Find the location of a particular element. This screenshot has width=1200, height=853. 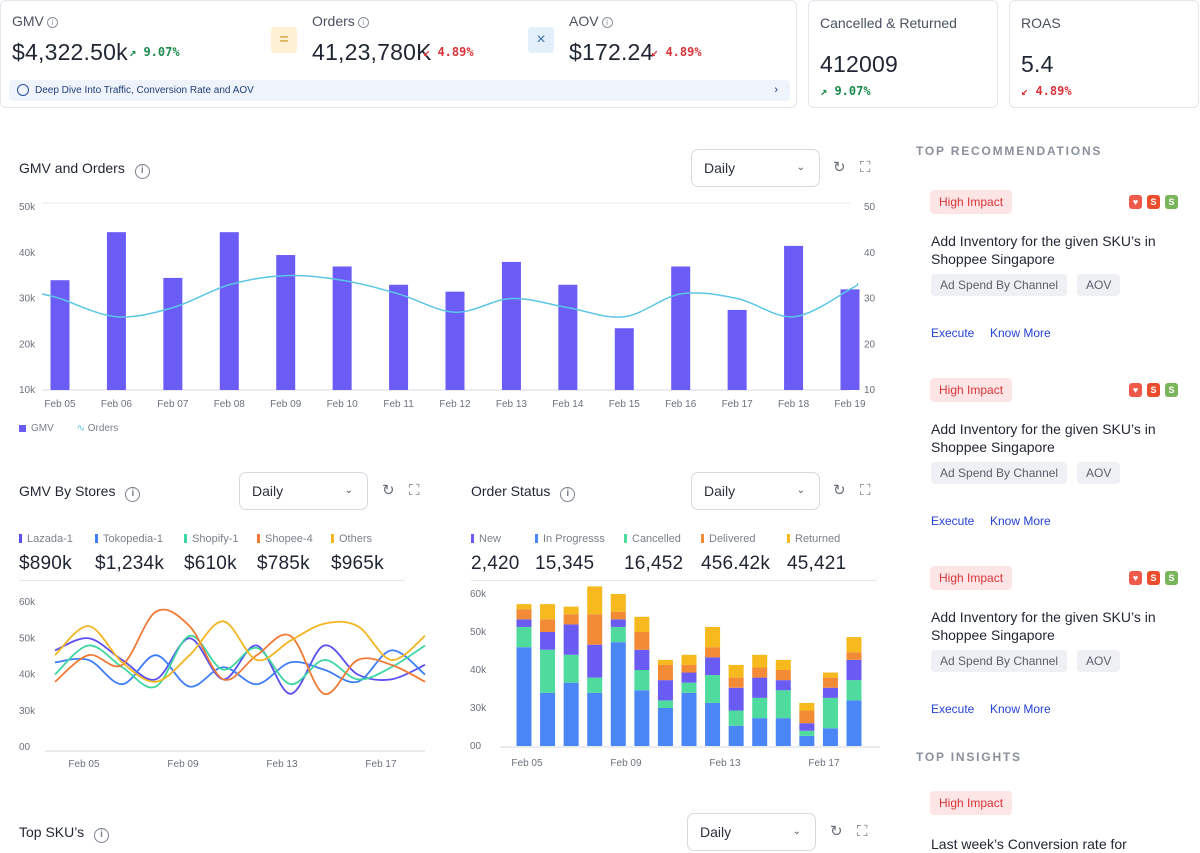

store-value: $785k is located at coordinates (283, 563).